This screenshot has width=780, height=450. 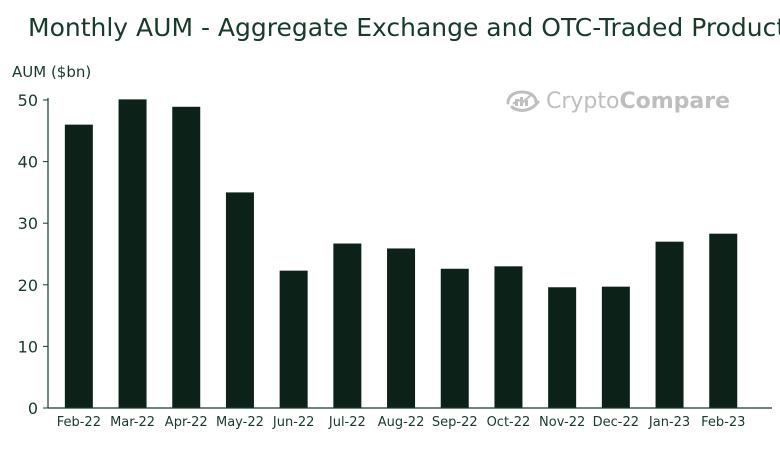 I want to click on x-tick-label: Aug-22, so click(x=401, y=422).